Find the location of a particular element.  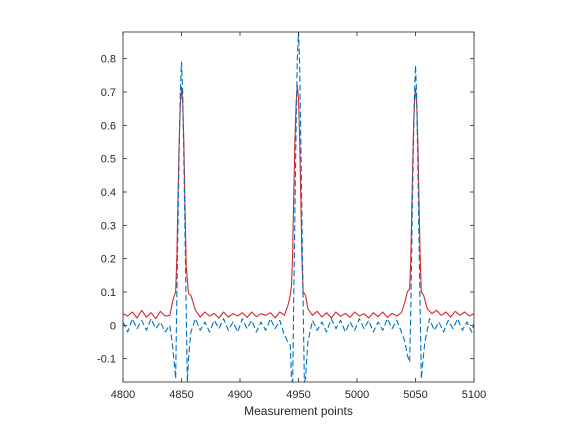

y-tick-label: 0.5 is located at coordinates (108, 160).